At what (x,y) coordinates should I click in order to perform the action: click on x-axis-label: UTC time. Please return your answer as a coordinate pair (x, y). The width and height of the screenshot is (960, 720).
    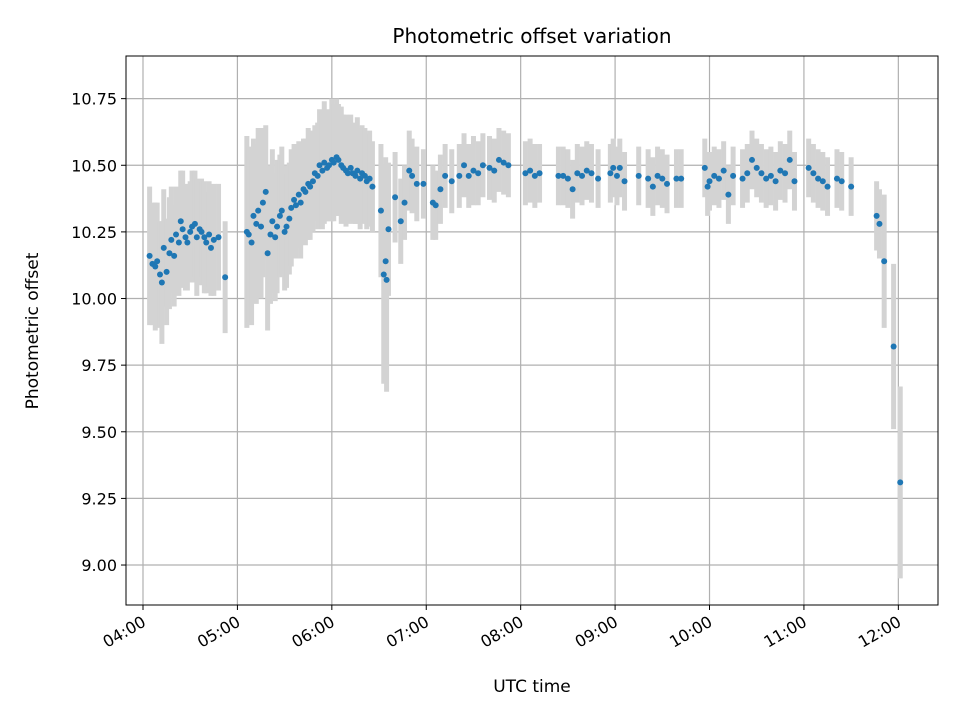
    Looking at the image, I should click on (532, 687).